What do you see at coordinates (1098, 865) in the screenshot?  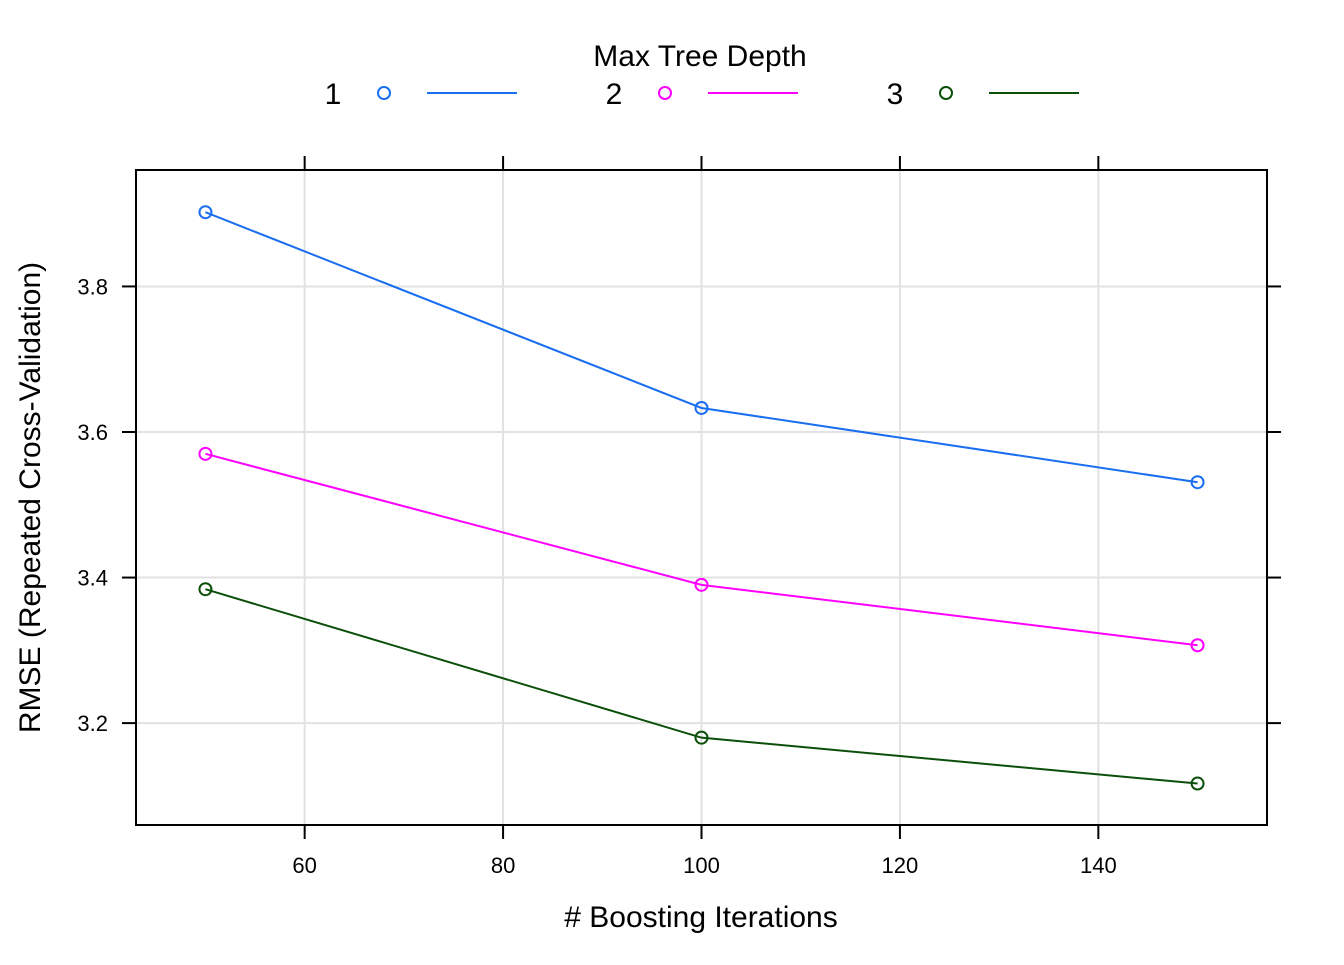 I see `x-tick-label: 140` at bounding box center [1098, 865].